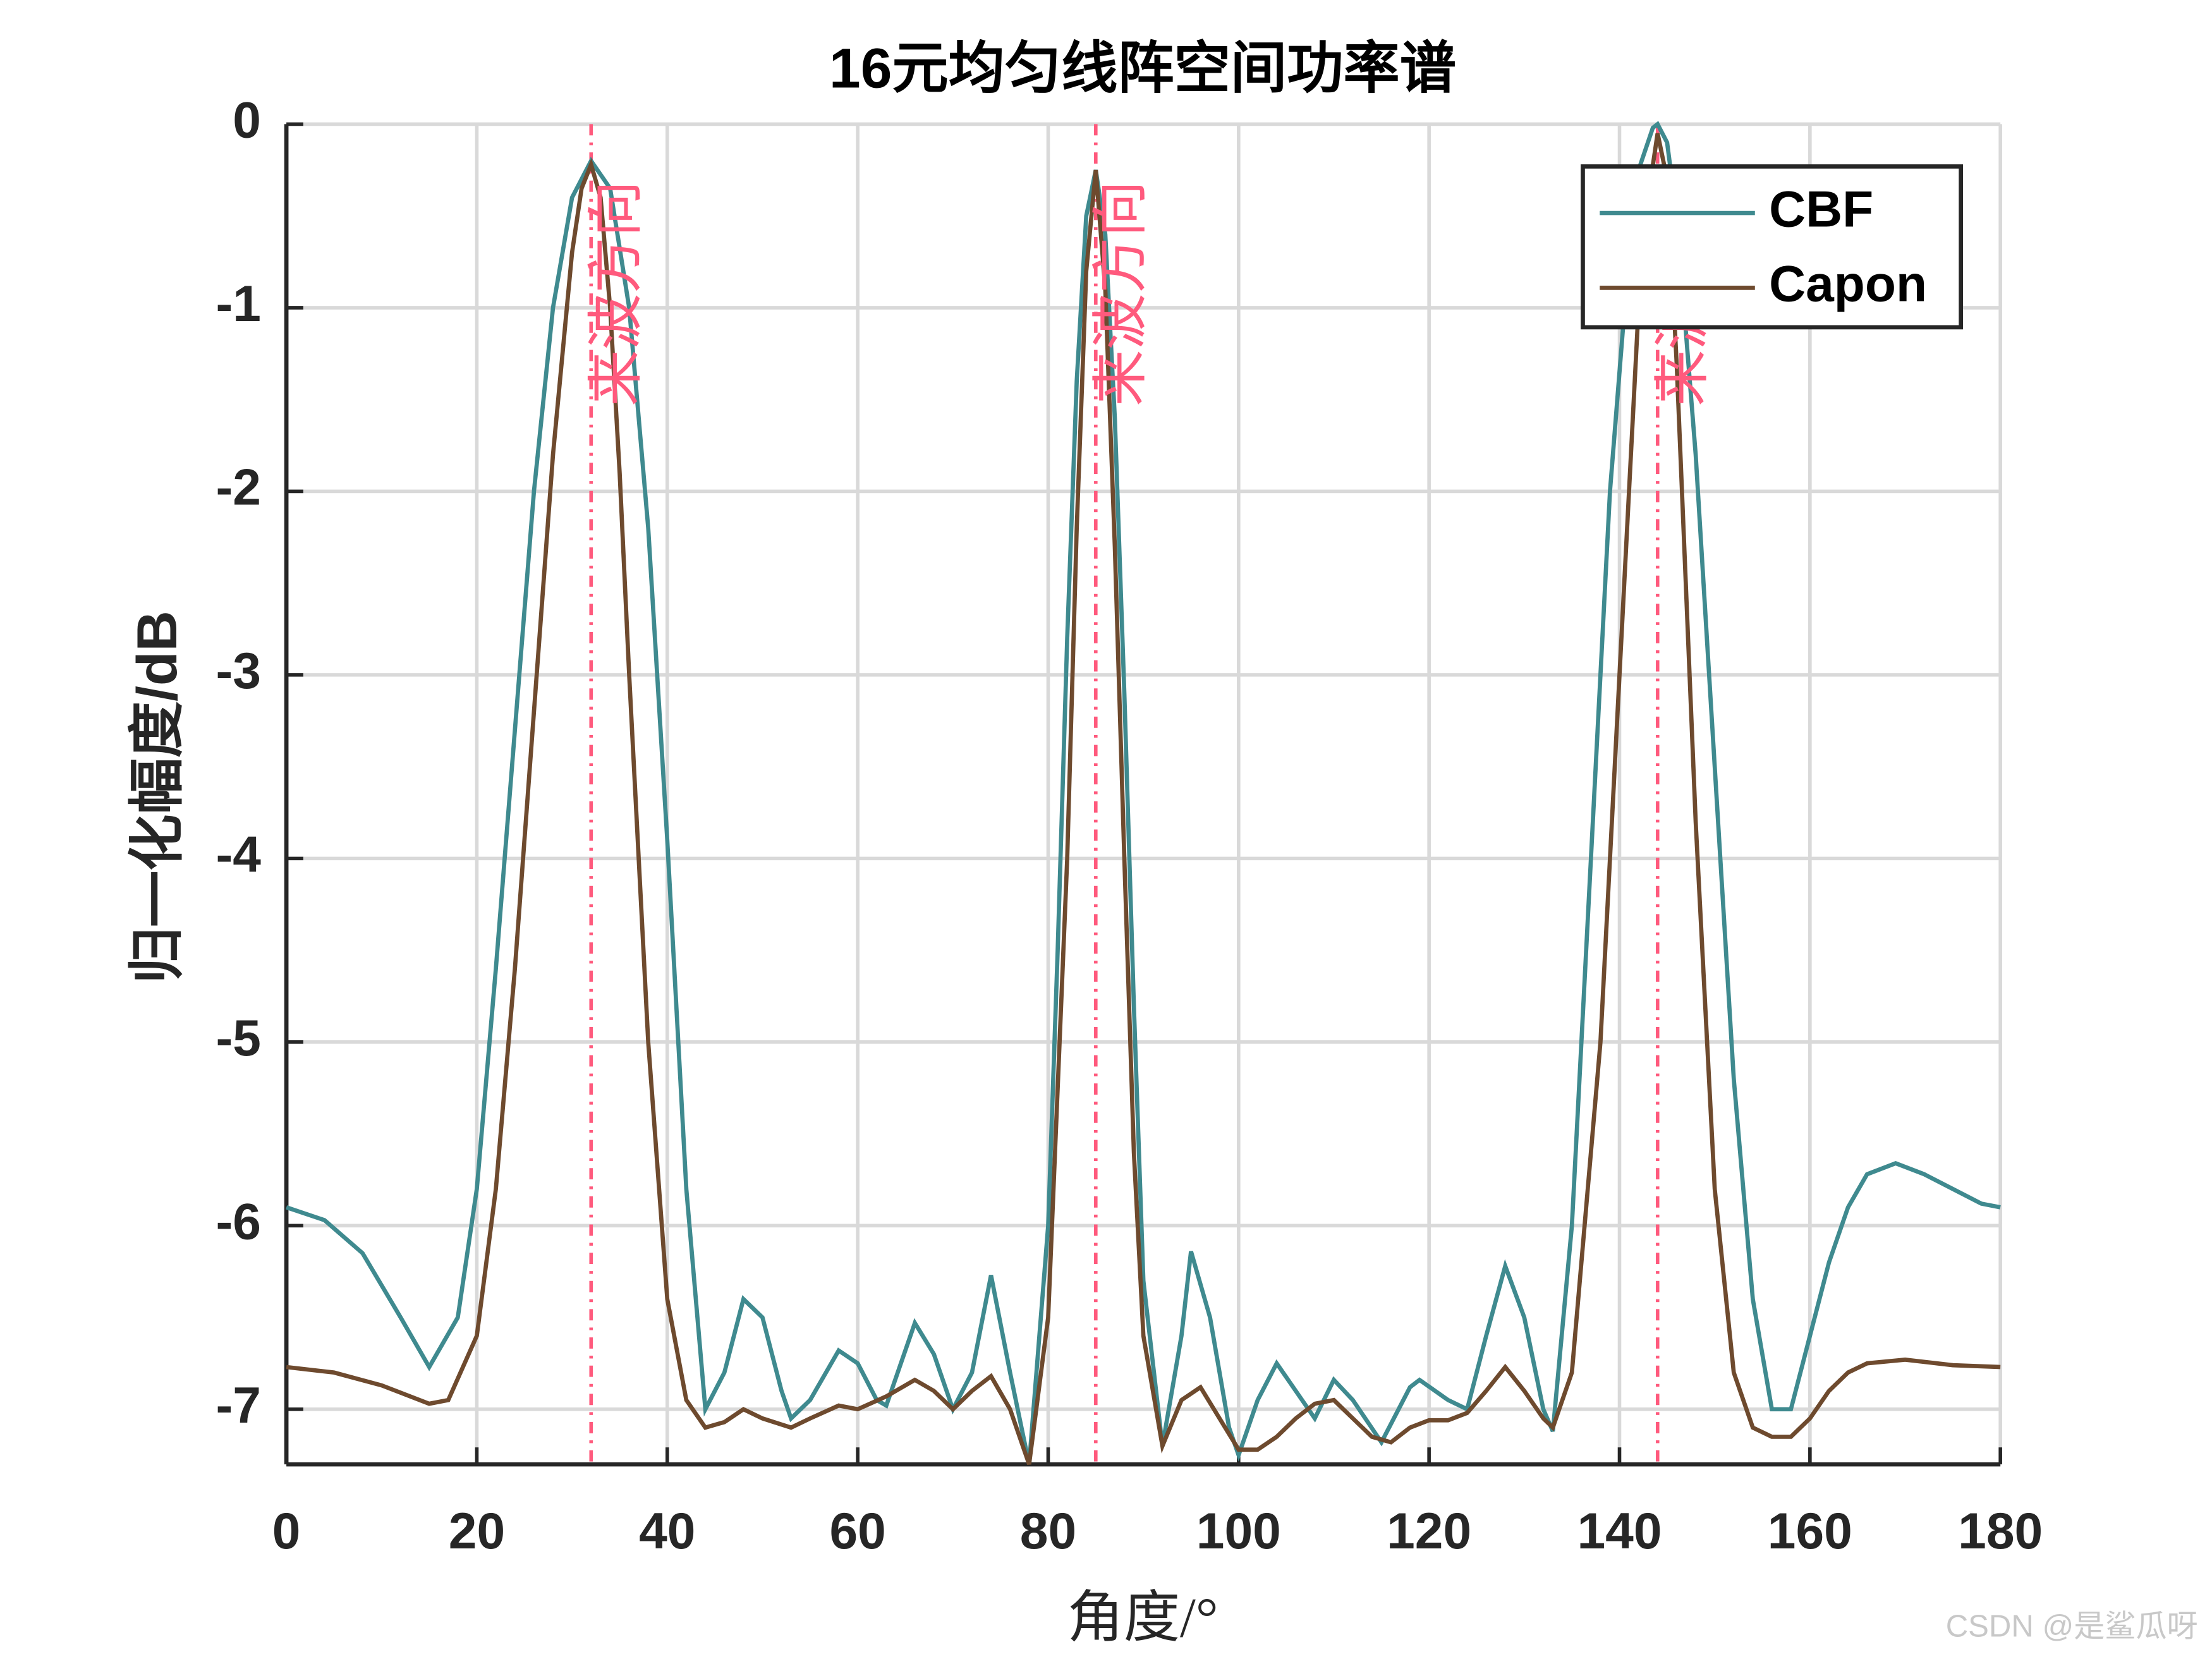 Image resolution: width=2212 pixels, height=1659 pixels. I want to click on legend-label: CBF, so click(1821, 210).